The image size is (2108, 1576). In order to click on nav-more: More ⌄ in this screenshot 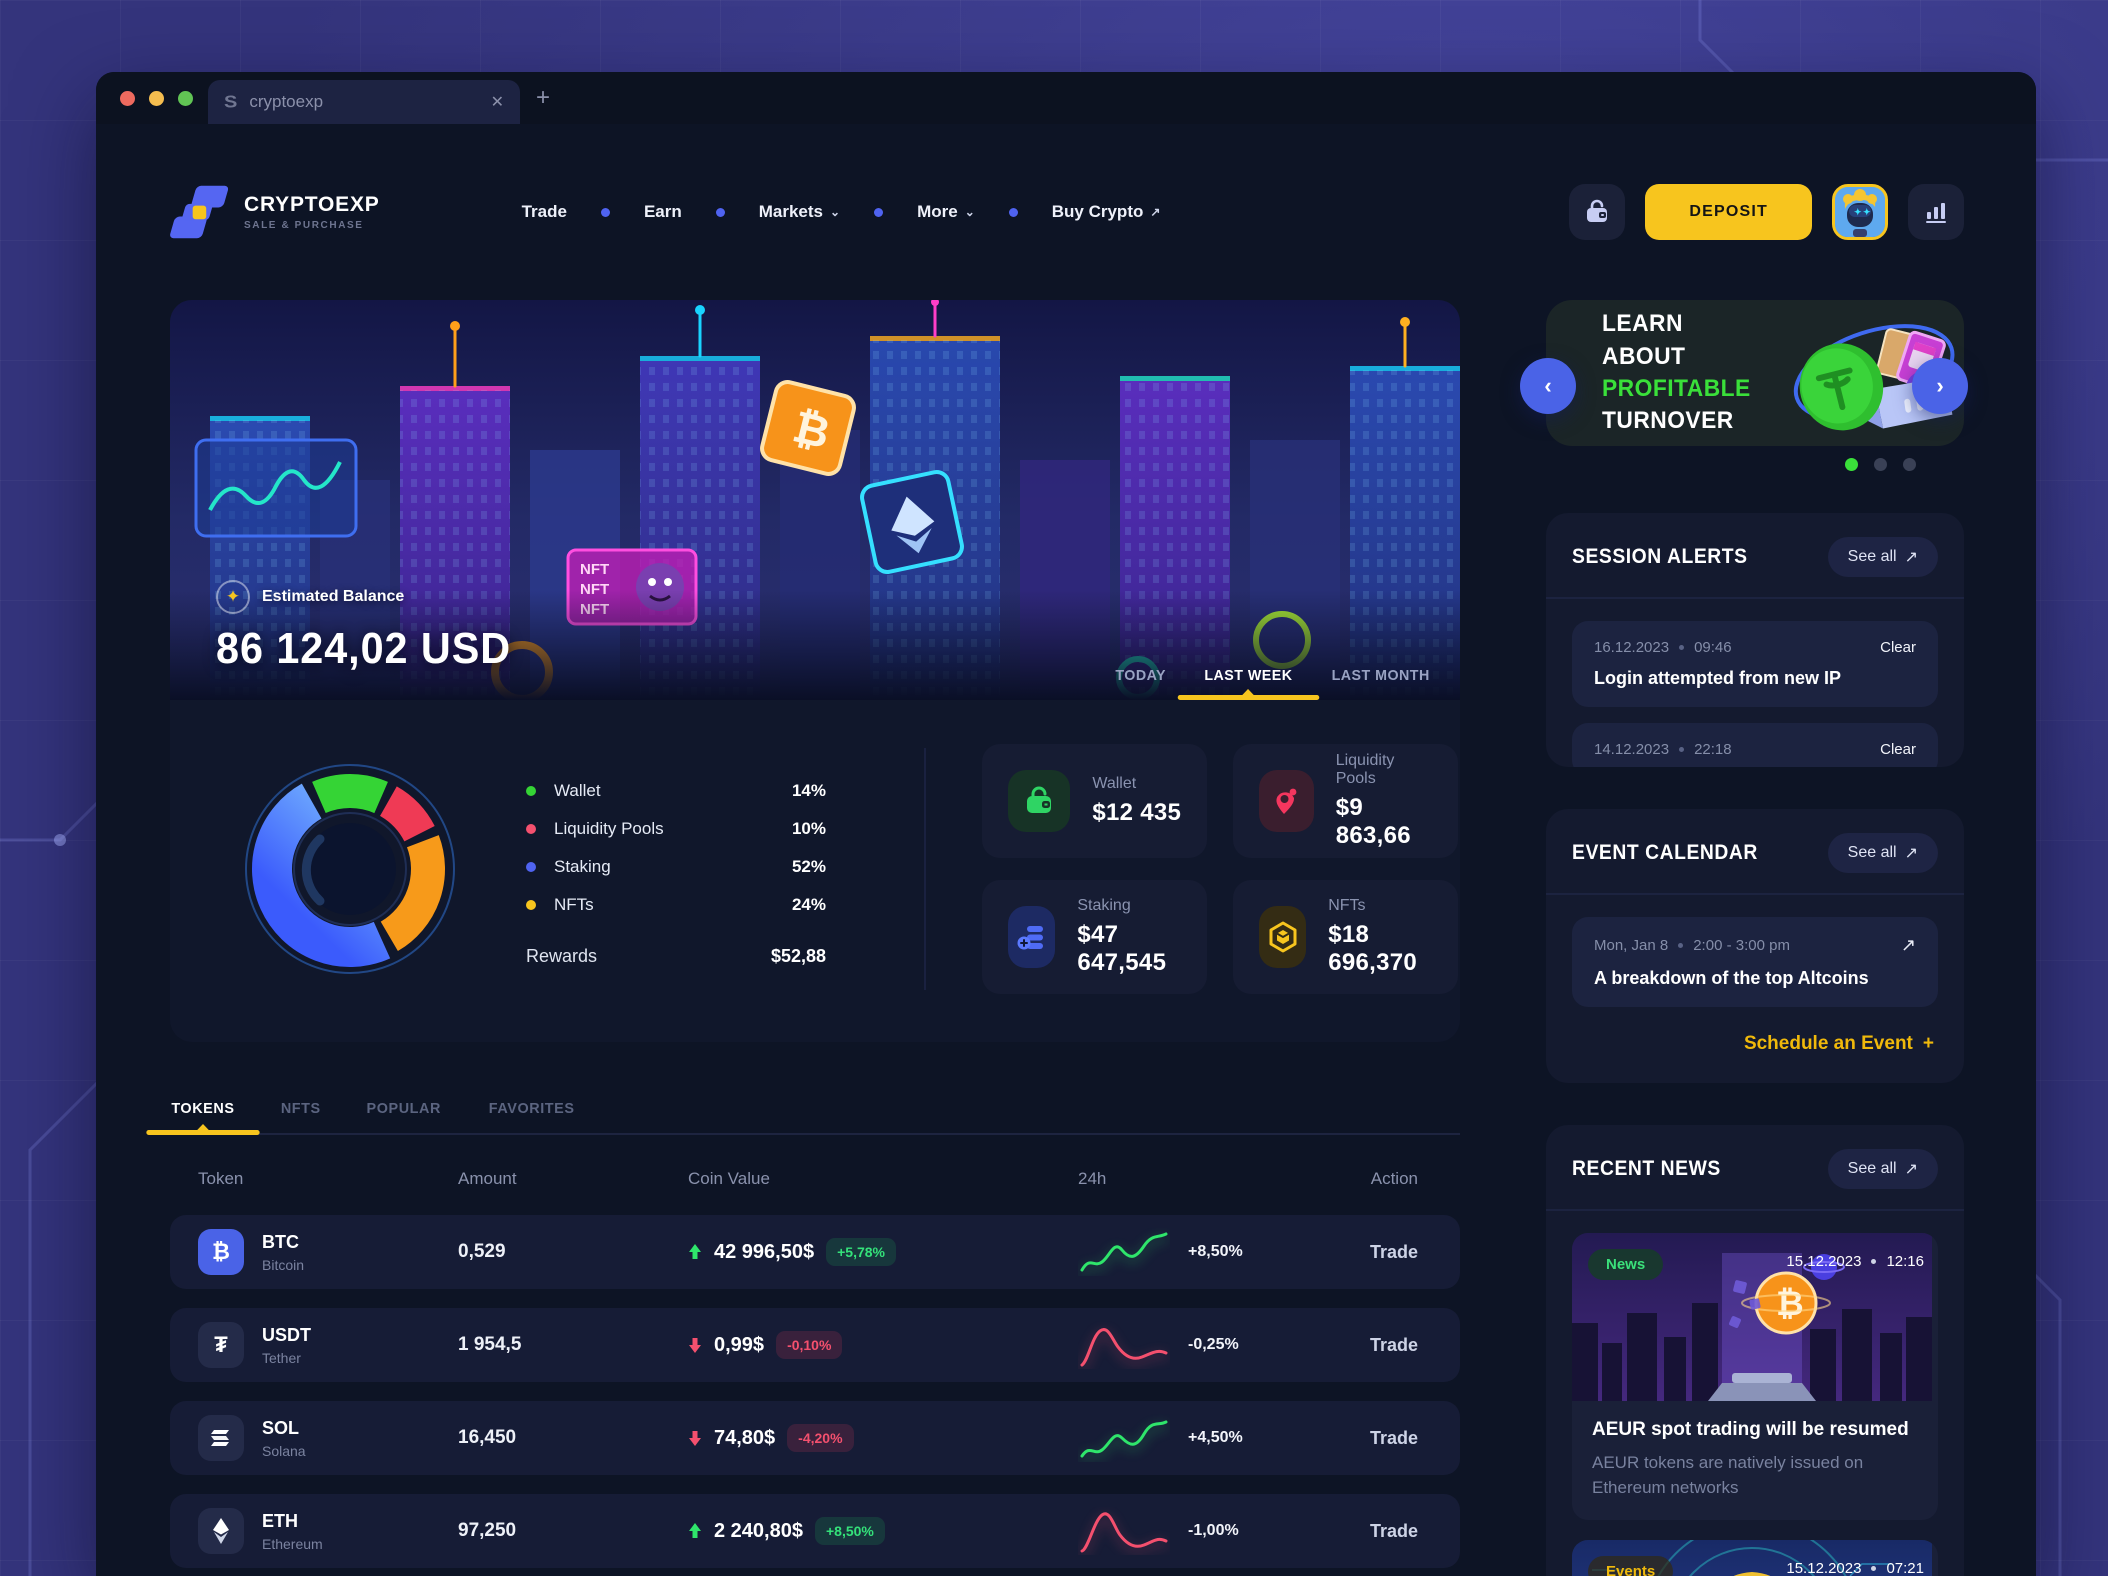, I will do `click(946, 211)`.